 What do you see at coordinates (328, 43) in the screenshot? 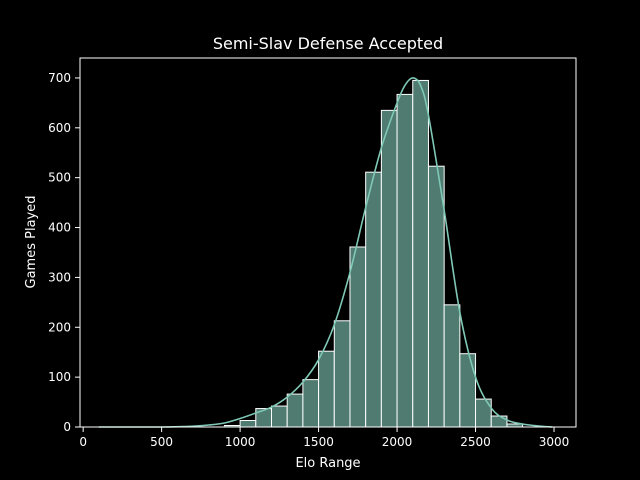
I see `chart-title: Semi-Slav Defense Accepted` at bounding box center [328, 43].